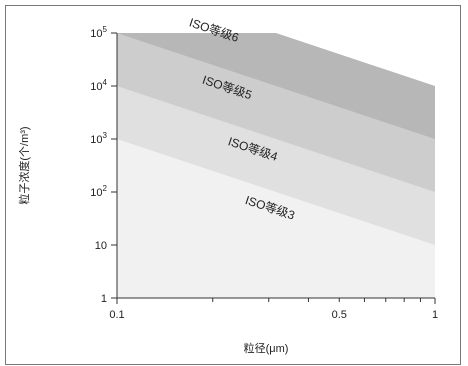  What do you see at coordinates (105, 29) in the screenshot?
I see `y-tick-exponent: 5` at bounding box center [105, 29].